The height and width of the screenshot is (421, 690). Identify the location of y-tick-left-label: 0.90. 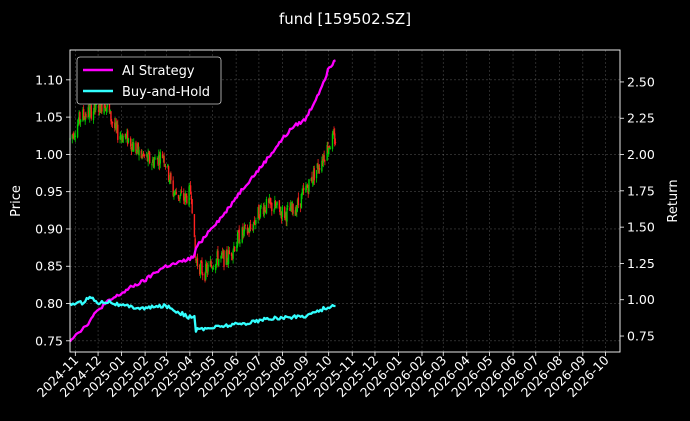
(49, 228).